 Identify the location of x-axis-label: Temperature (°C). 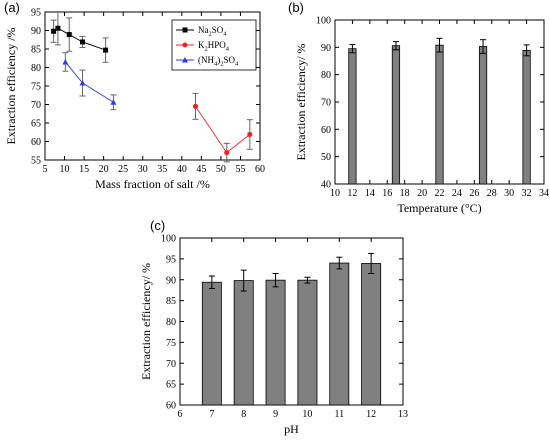
(439, 208).